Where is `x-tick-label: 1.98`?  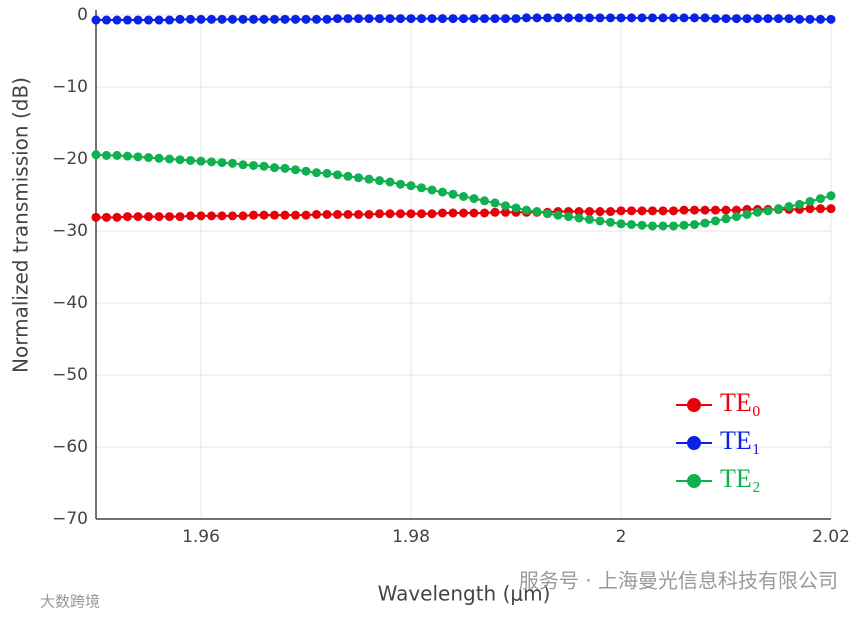 x-tick-label: 1.98 is located at coordinates (411, 537).